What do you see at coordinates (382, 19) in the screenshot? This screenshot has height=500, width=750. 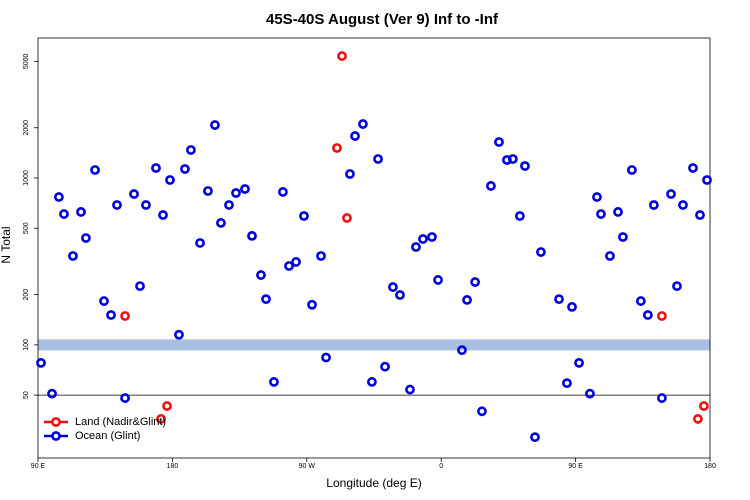 I see `chart-title: 45S-40S August (Ver 9) Inf to -Inf` at bounding box center [382, 19].